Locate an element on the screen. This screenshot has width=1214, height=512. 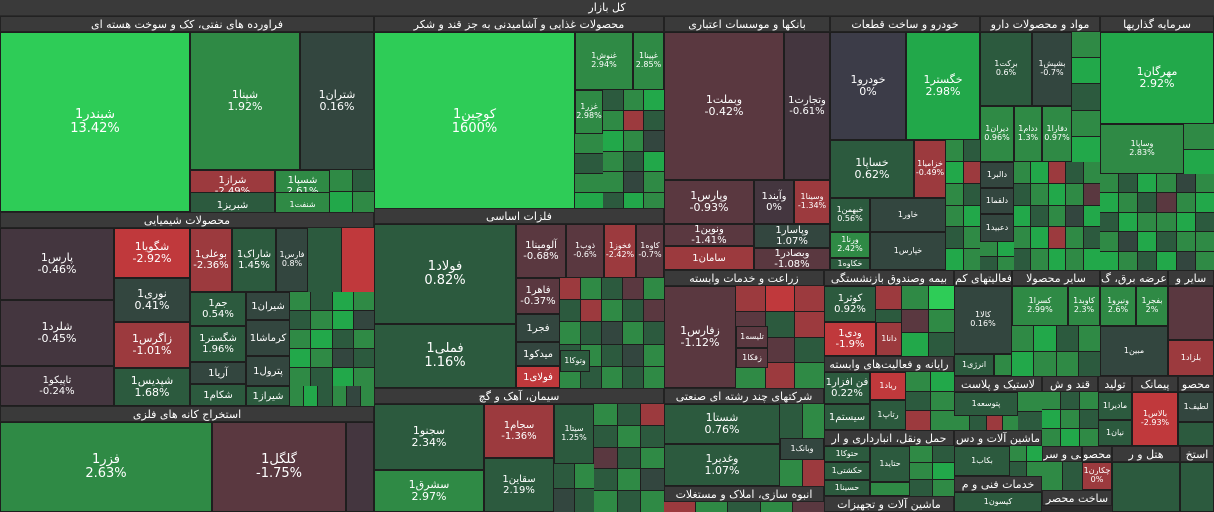
ticker-tile: دعبید1 is located at coordinates (997, 228).